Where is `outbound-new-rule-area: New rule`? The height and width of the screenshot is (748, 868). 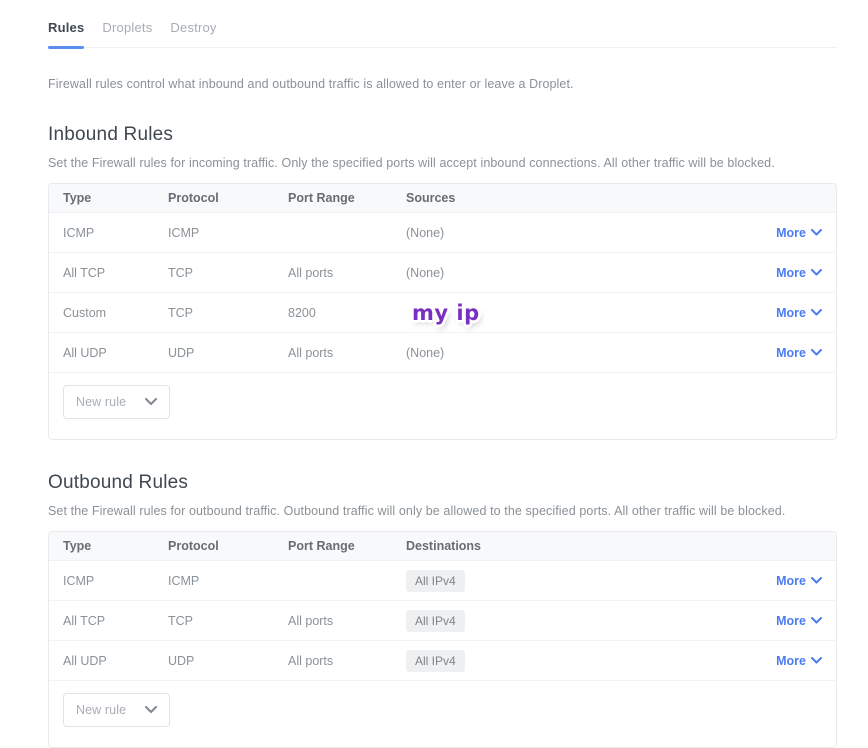
outbound-new-rule-area: New rule is located at coordinates (442, 714).